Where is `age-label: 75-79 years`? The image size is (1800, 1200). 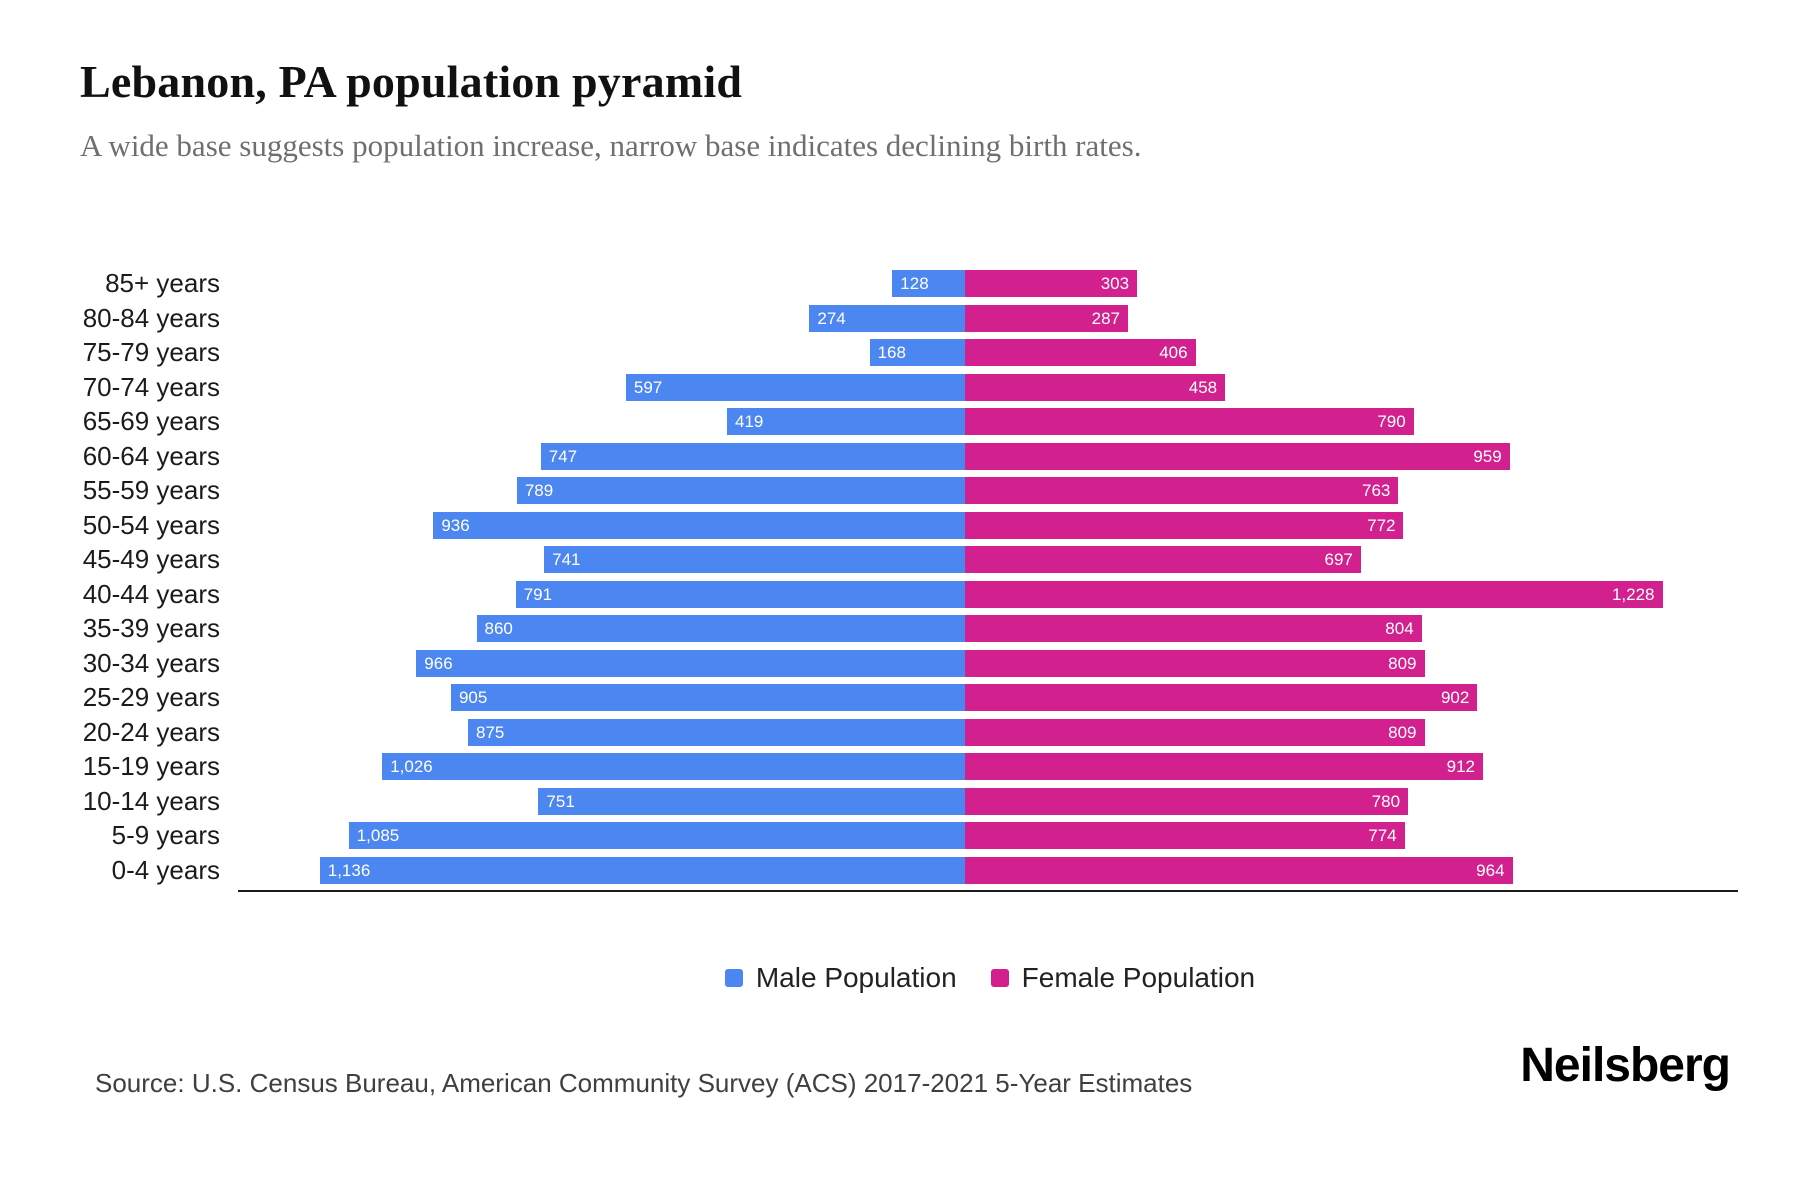 age-label: 75-79 years is located at coordinates (151, 352).